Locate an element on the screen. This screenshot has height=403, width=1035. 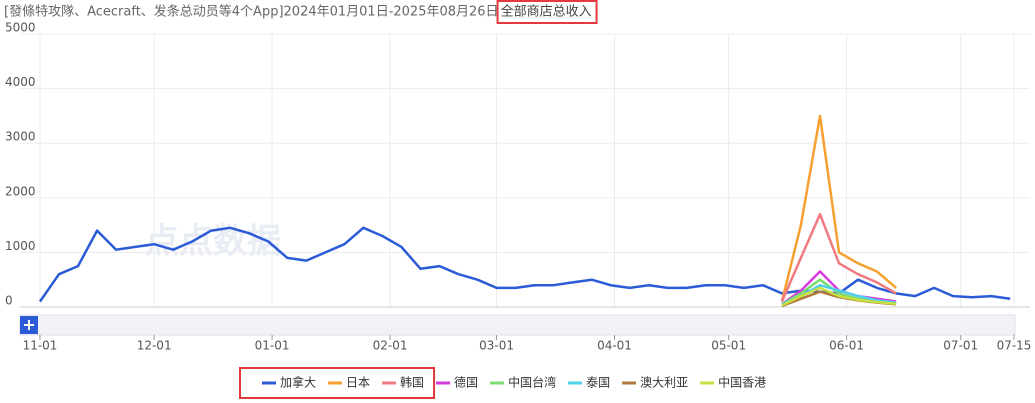
legend-label: 中国香港 is located at coordinates (742, 382).